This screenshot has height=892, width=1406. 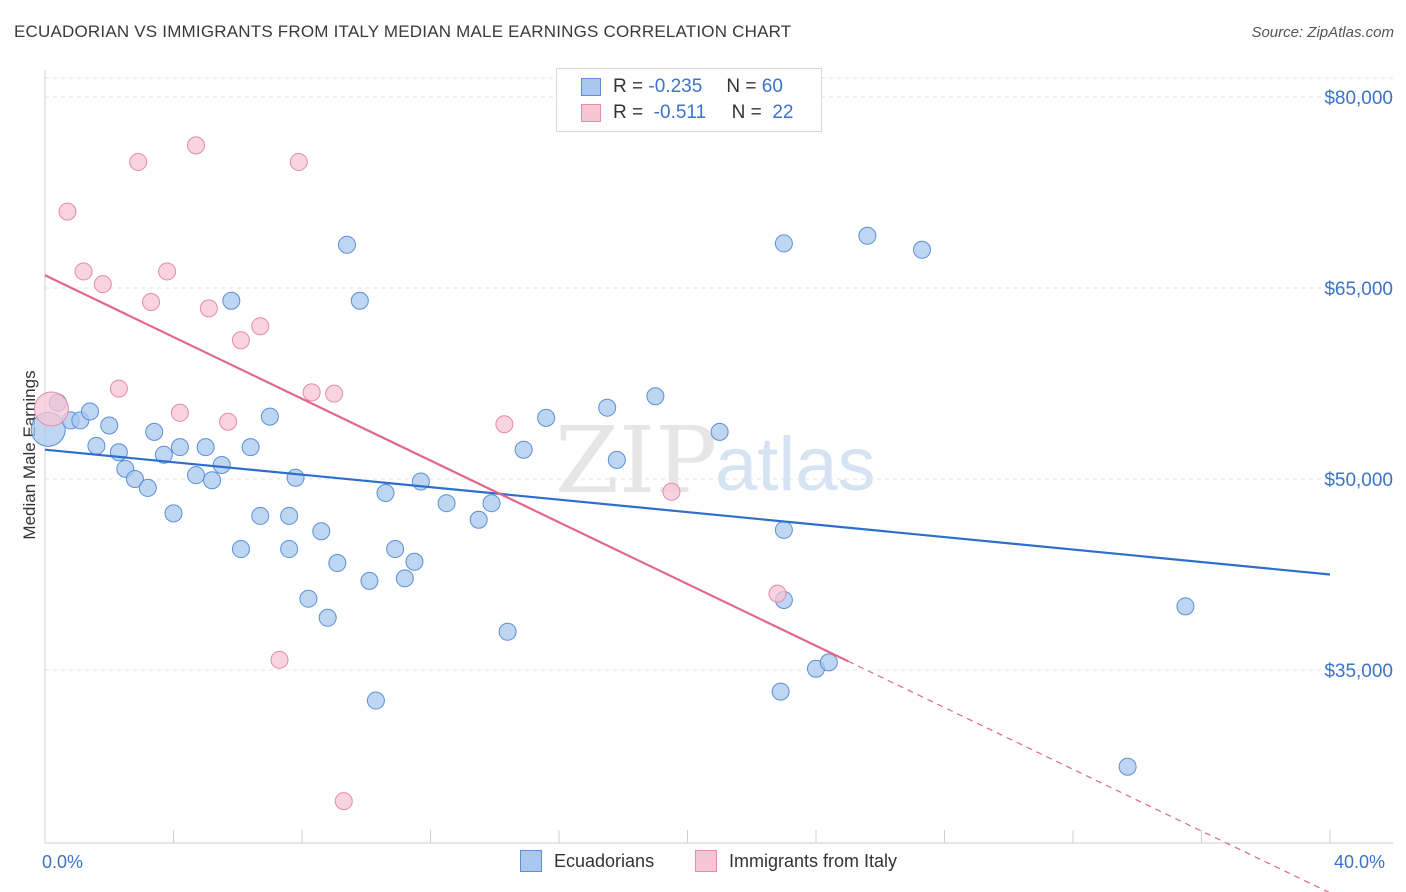 What do you see at coordinates (1360, 862) in the screenshot?
I see `x-tick-label-max: 40.0%` at bounding box center [1360, 862].